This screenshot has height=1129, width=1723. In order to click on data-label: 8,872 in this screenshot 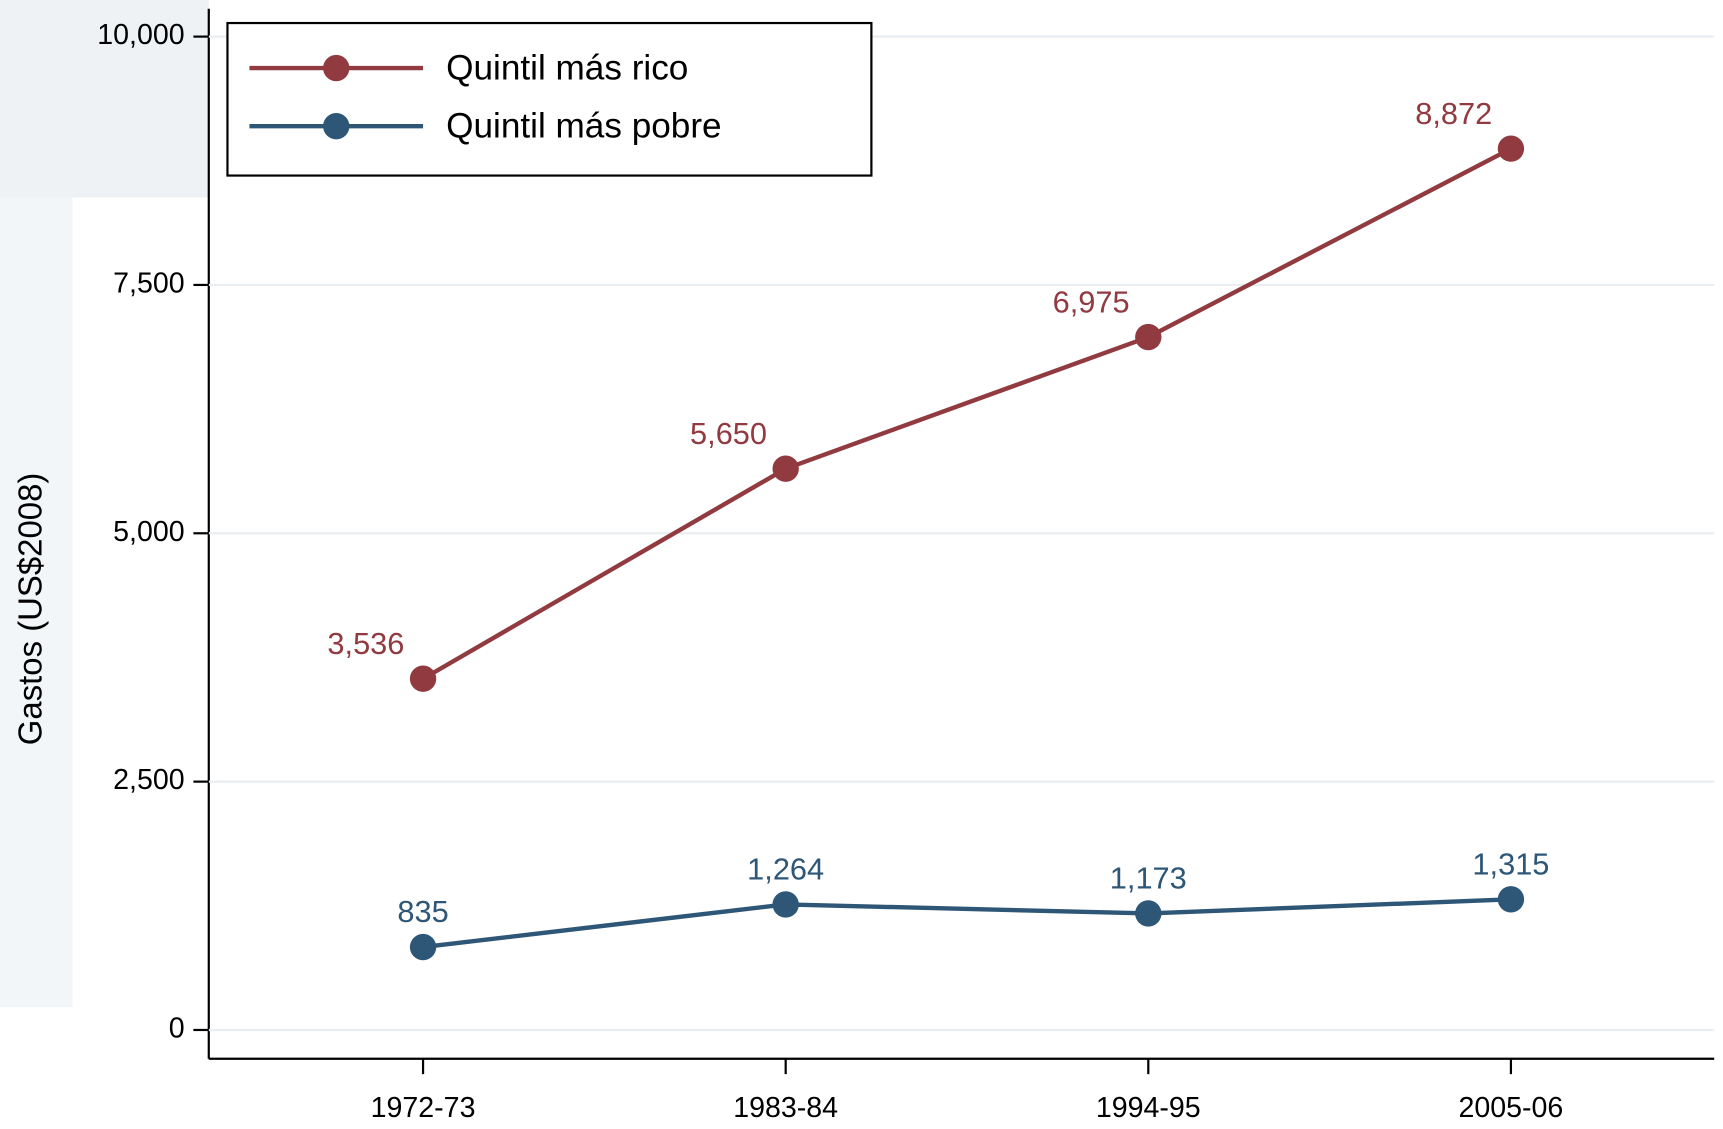, I will do `click(1453, 113)`.